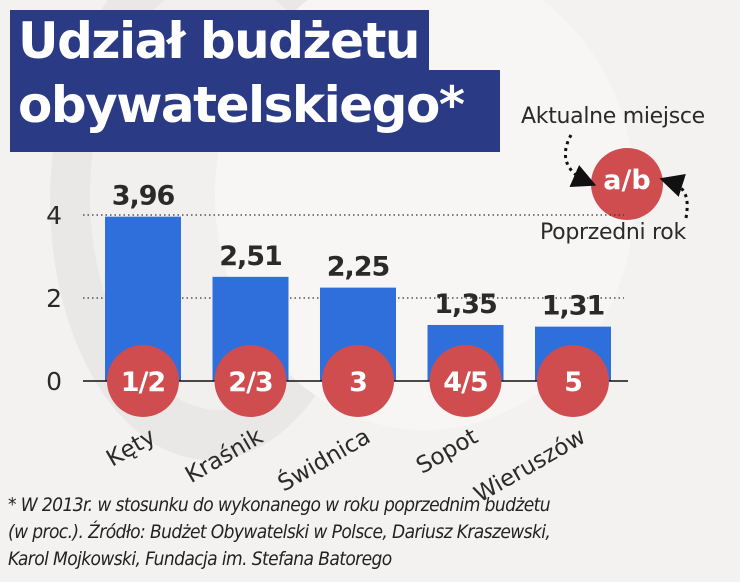 This screenshot has height=582, width=740. What do you see at coordinates (358, 267) in the screenshot?
I see `bar-value-label: 2,25` at bounding box center [358, 267].